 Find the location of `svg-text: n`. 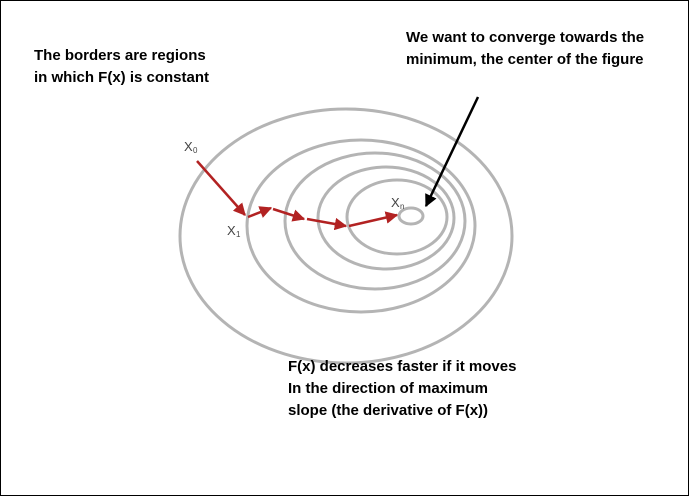

svg-text: n is located at coordinates (402, 206).